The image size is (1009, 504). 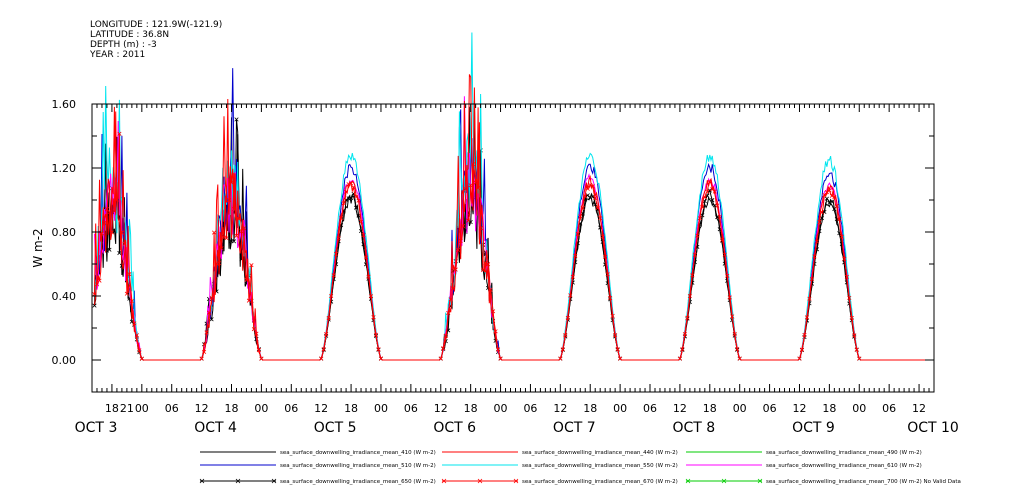 I want to click on y-tick-label: 0.40, so click(x=64, y=296).